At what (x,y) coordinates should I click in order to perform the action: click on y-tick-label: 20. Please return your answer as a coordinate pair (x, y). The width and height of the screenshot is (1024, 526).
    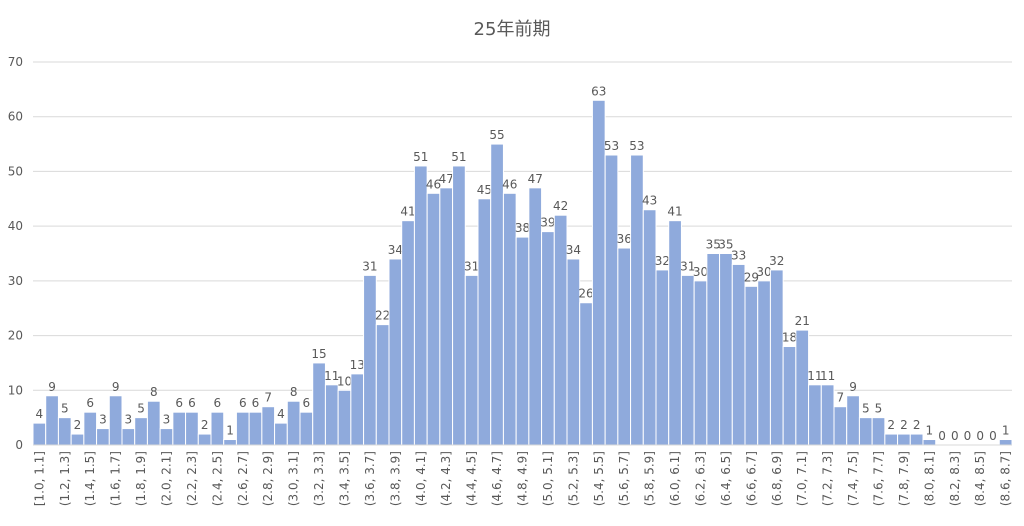
    Looking at the image, I should click on (15, 336).